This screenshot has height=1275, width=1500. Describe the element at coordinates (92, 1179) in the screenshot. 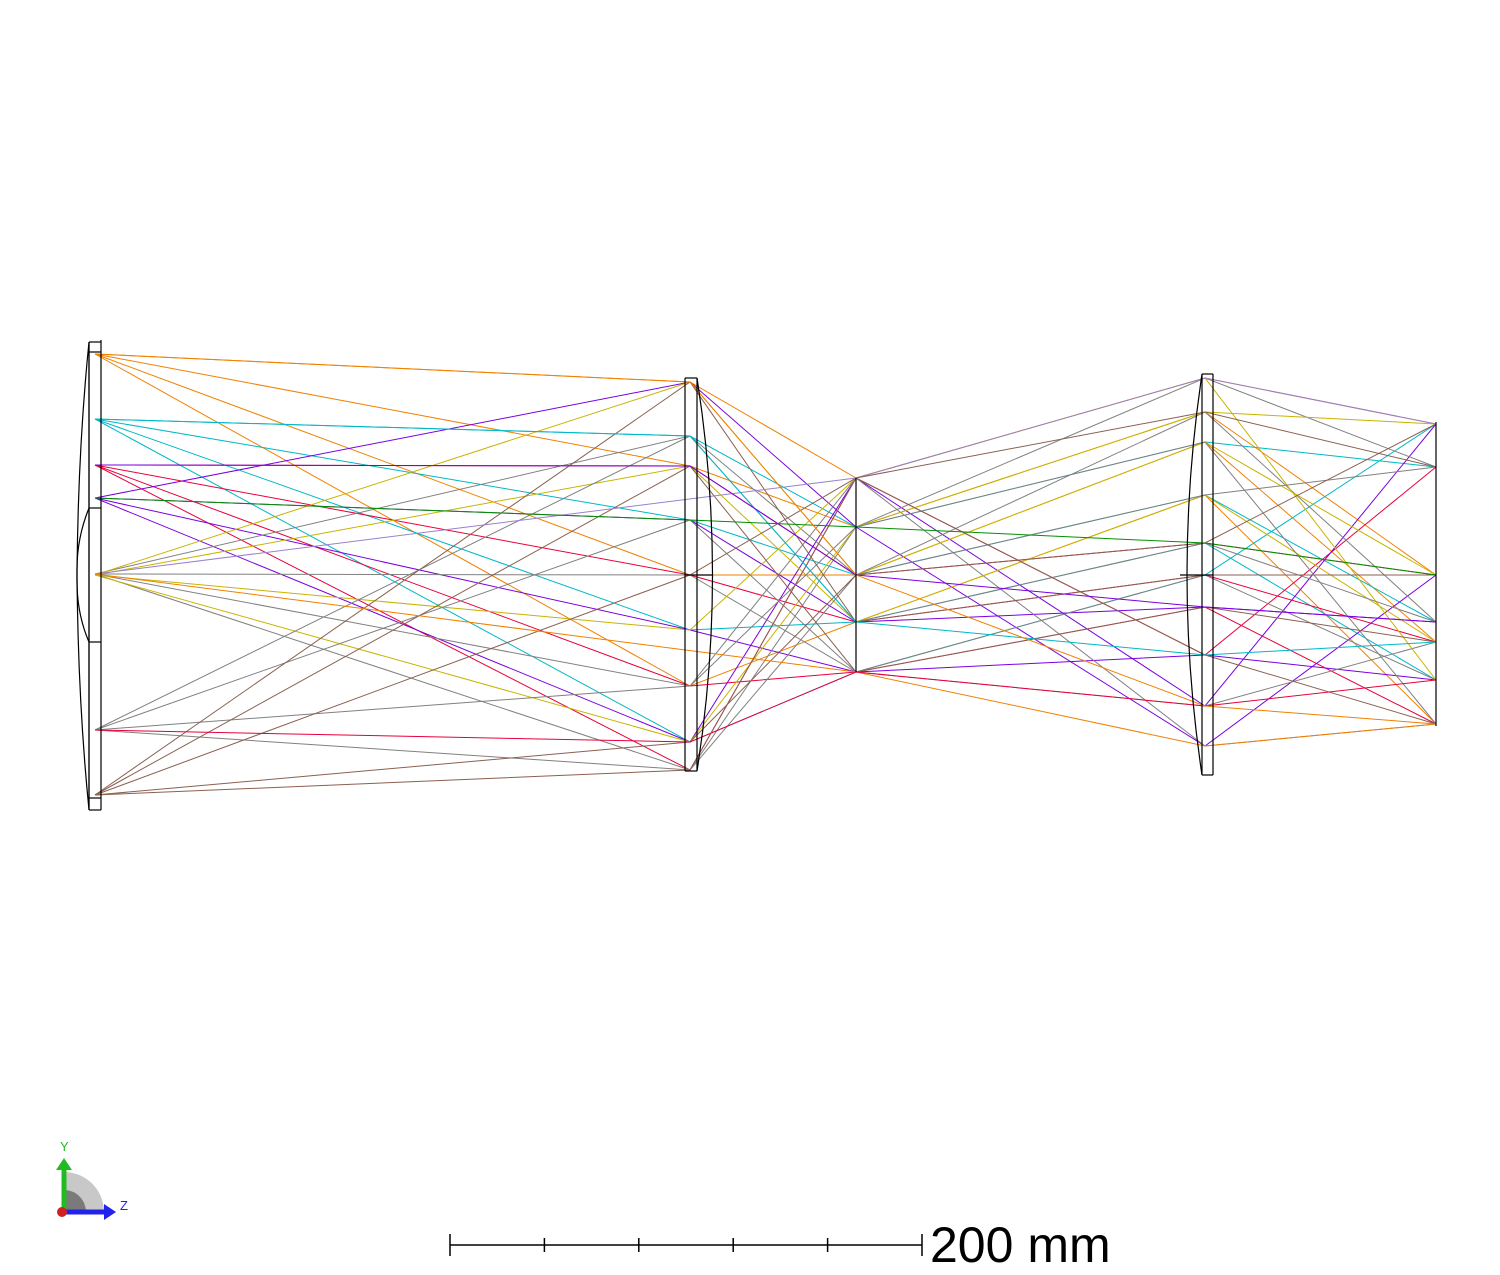

I see `axes-triad: Y Z` at that location.